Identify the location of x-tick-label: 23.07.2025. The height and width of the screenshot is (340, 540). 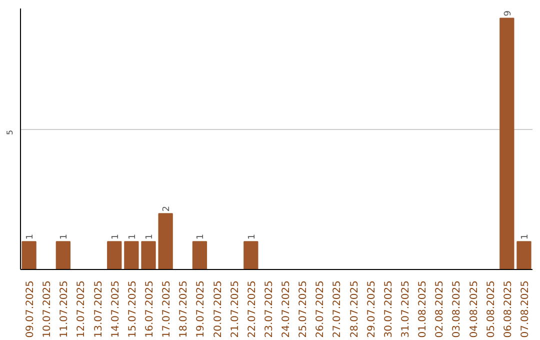
(269, 309).